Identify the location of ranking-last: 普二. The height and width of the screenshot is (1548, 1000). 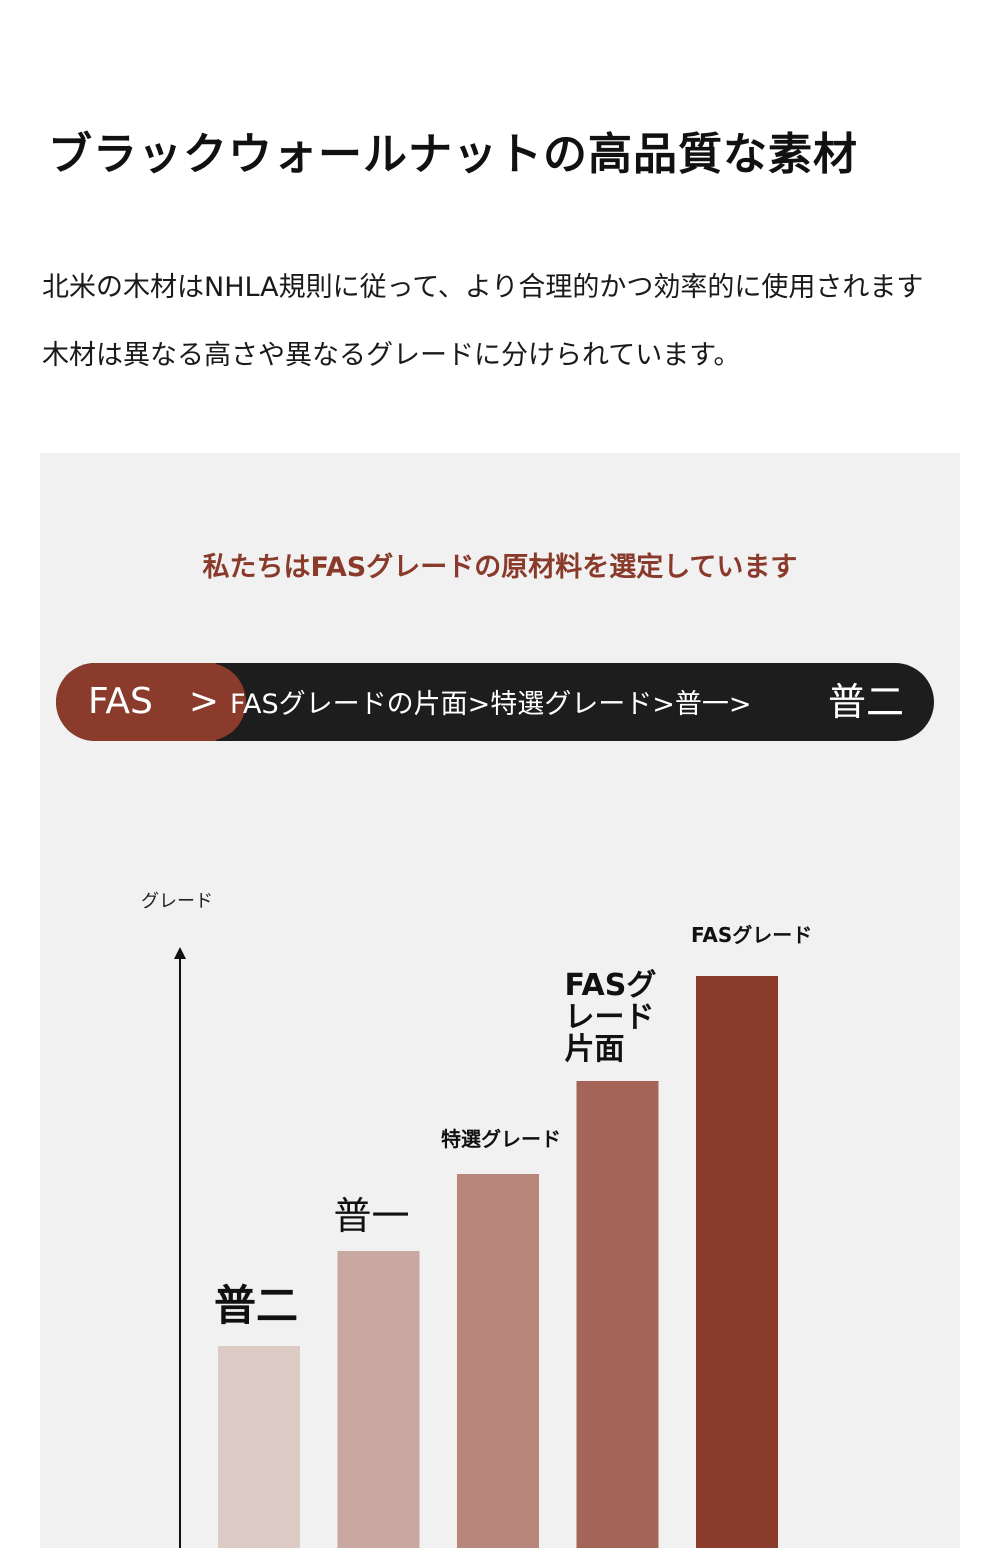
(866, 702).